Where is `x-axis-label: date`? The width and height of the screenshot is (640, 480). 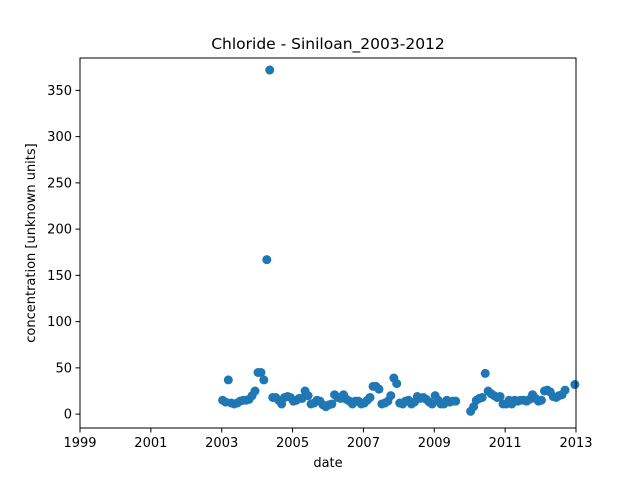 x-axis-label: date is located at coordinates (327, 463).